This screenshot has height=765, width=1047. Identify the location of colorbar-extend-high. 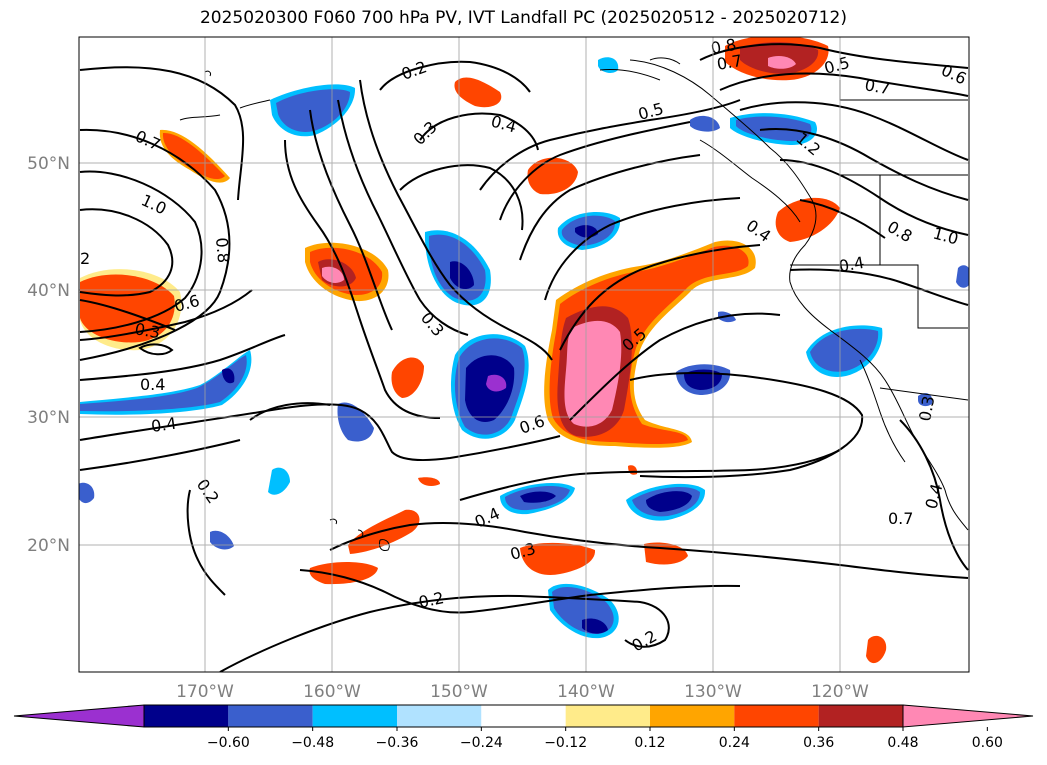
(968, 716).